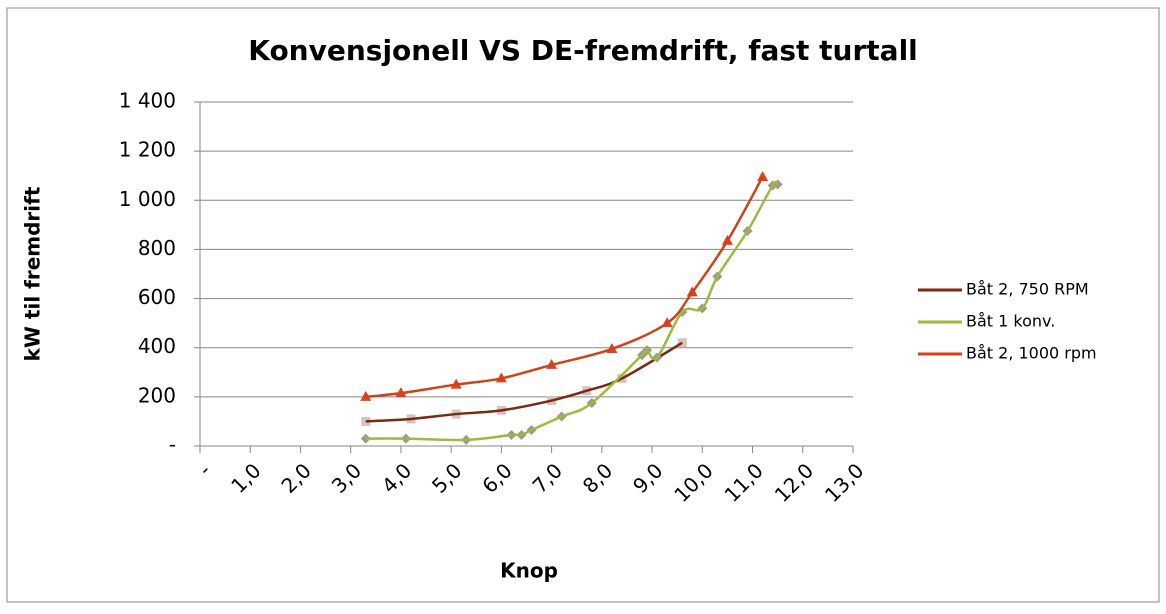 The width and height of the screenshot is (1166, 614). What do you see at coordinates (529, 571) in the screenshot?
I see `x-axis-label: Knop` at bounding box center [529, 571].